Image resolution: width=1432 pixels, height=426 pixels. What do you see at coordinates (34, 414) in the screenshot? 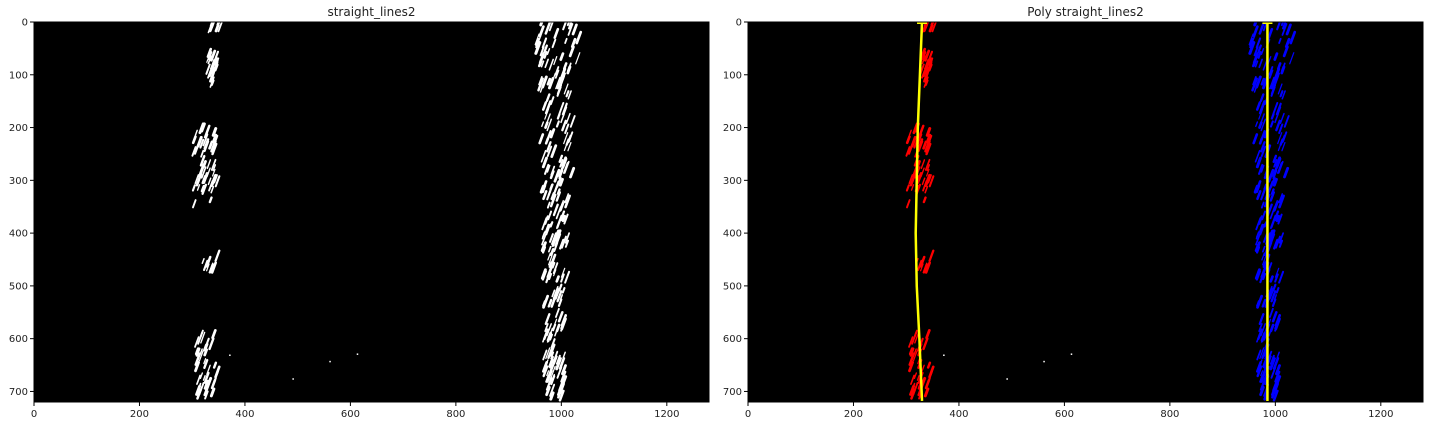
I see `x-tick-label: 0` at bounding box center [34, 414].